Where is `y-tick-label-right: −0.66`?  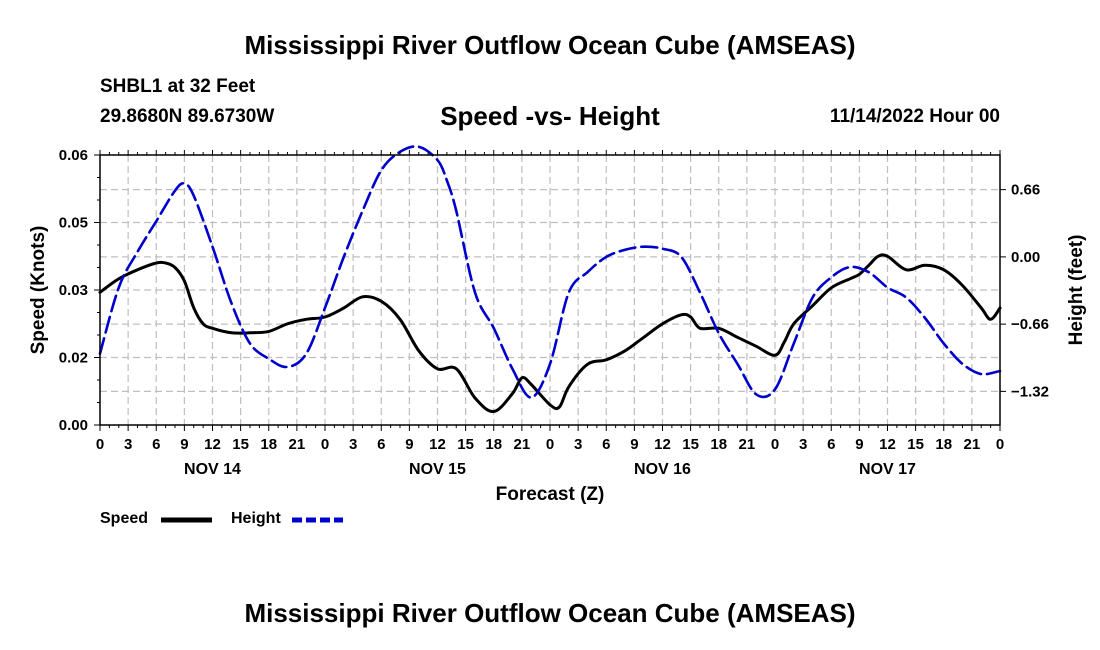 y-tick-label-right: −0.66 is located at coordinates (1030, 324).